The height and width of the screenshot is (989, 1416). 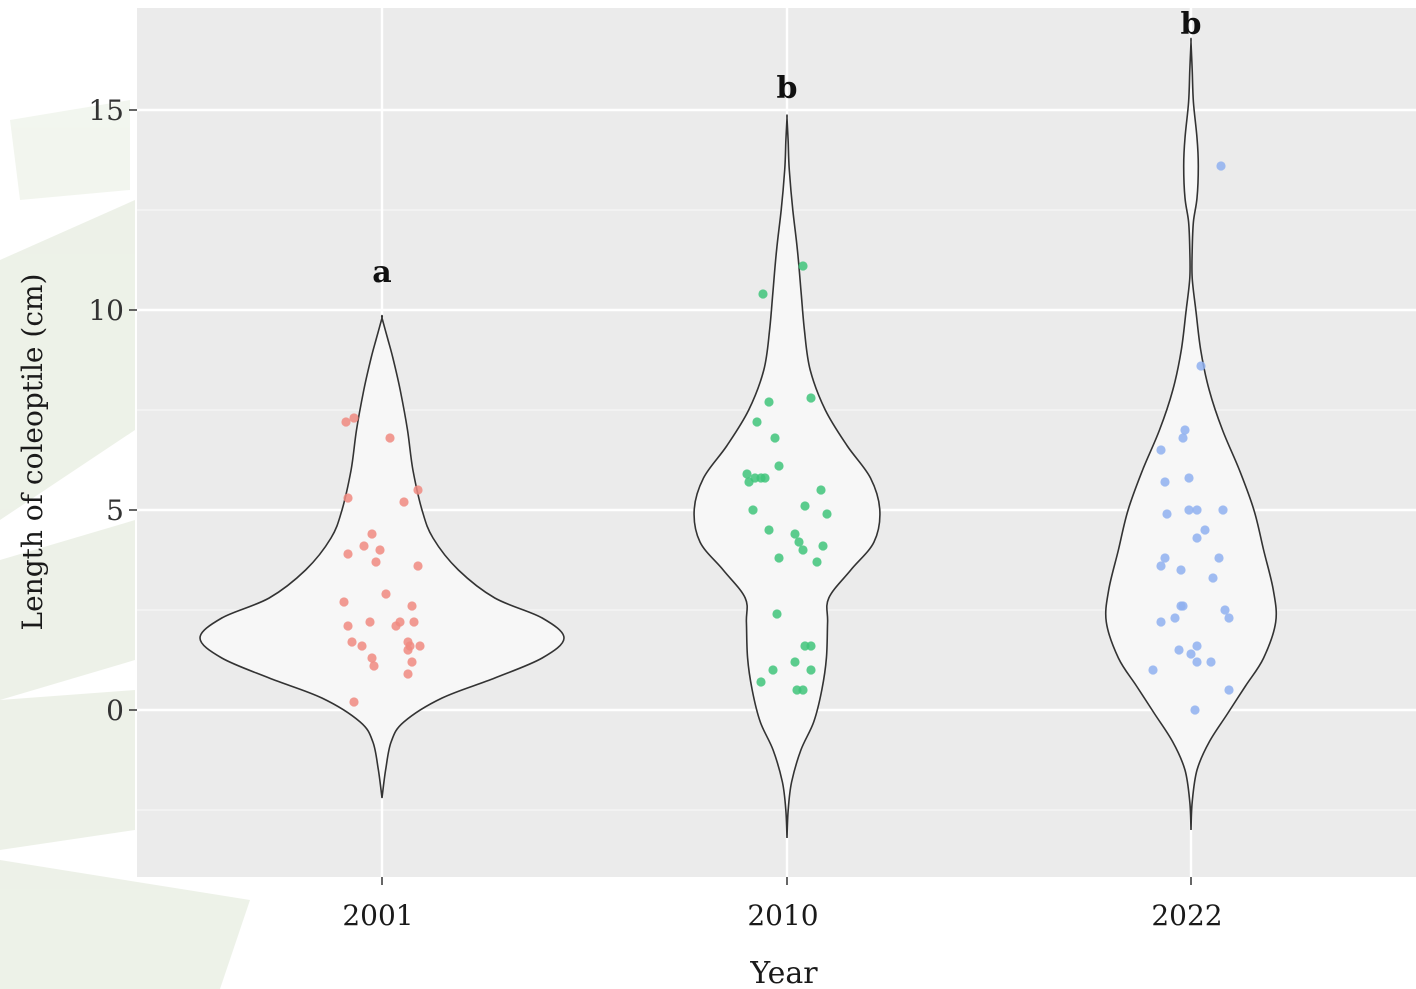 I want to click on violin-2001, so click(x=382, y=556).